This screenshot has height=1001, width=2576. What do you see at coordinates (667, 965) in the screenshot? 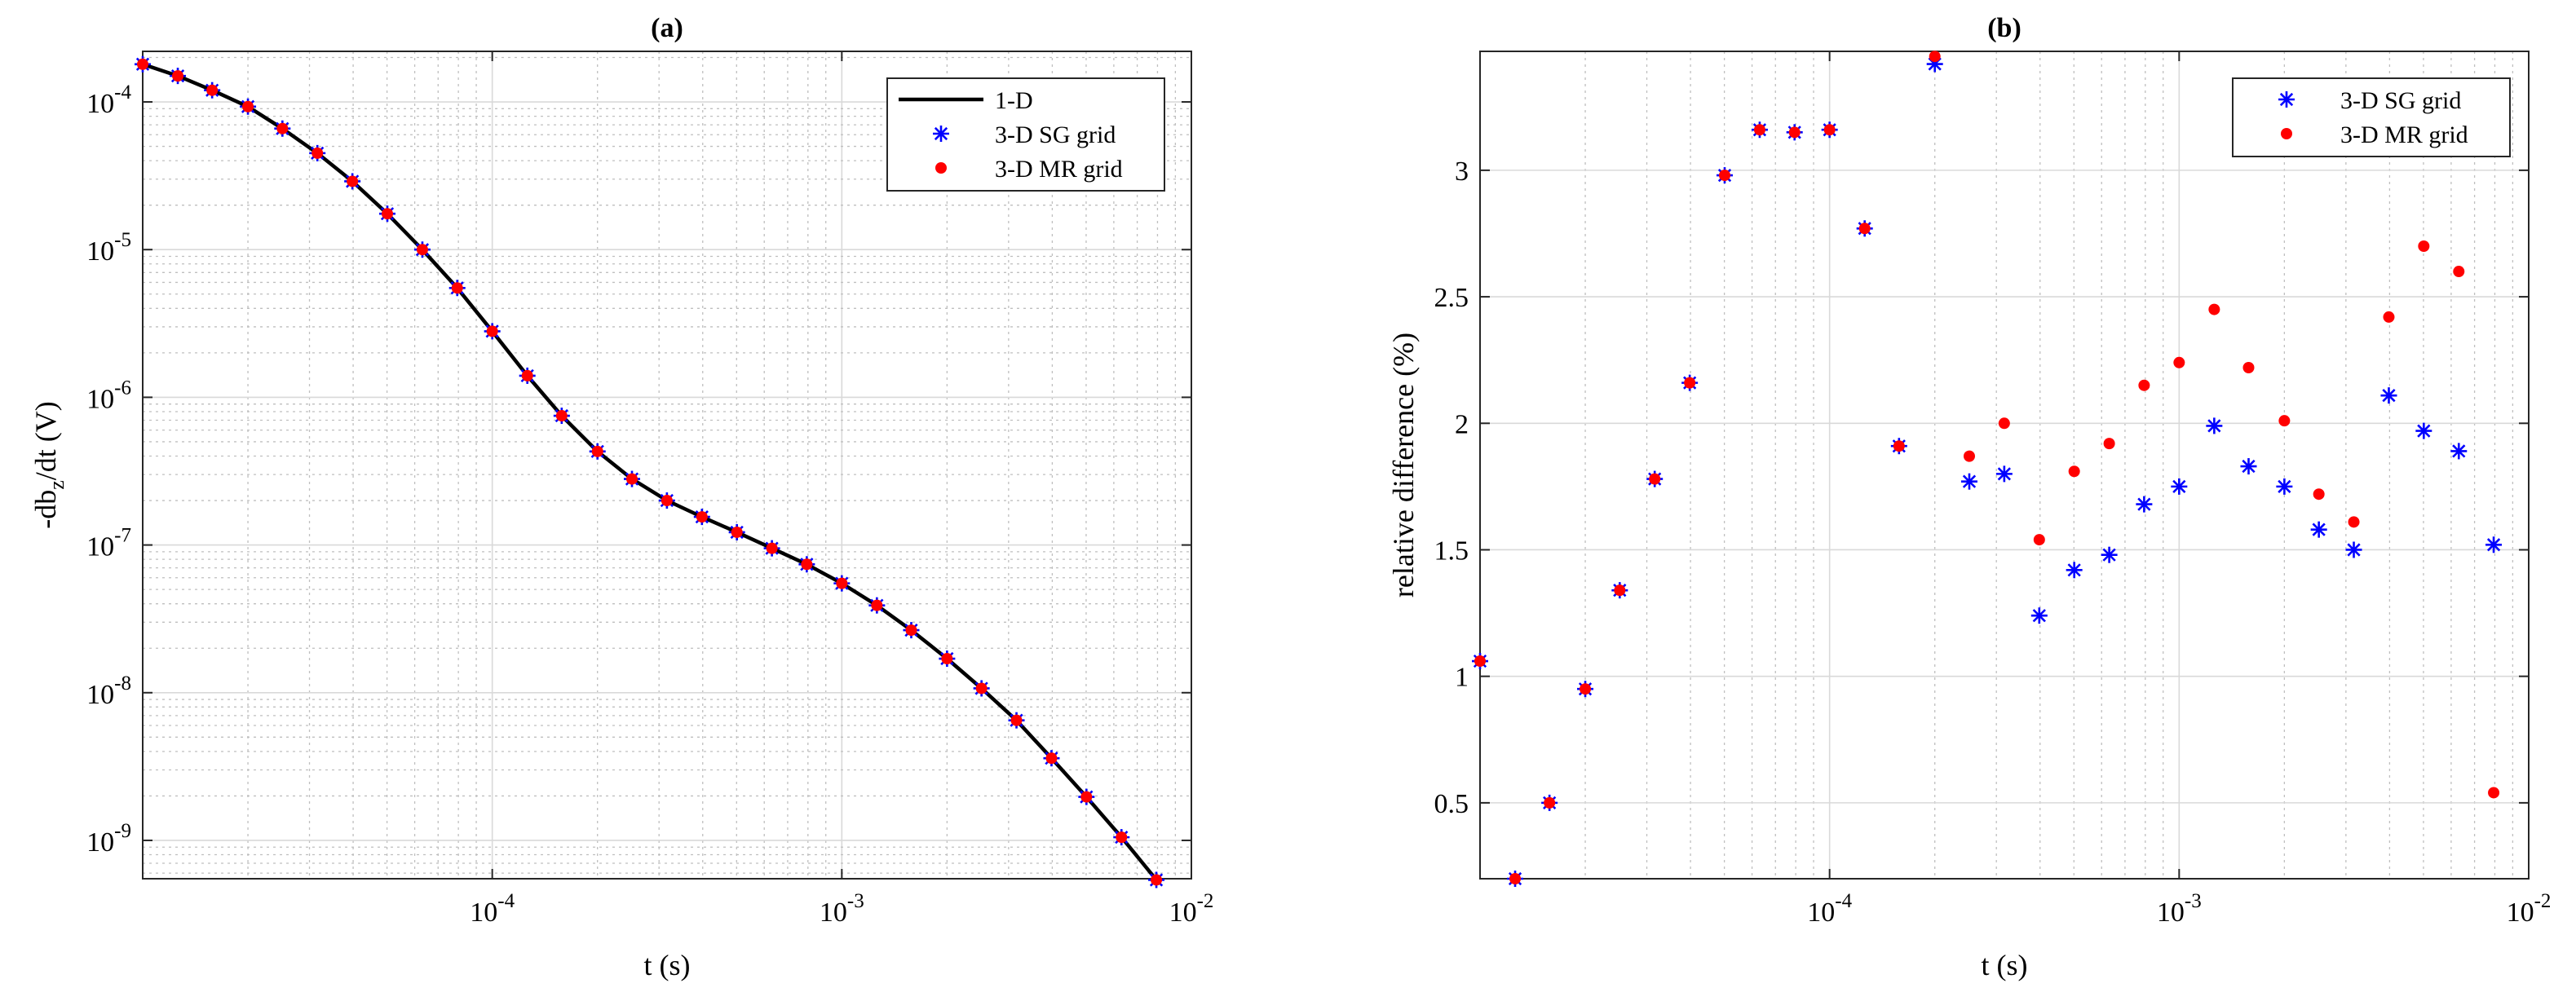
I see `a-x-axis-label: t (s)` at bounding box center [667, 965].